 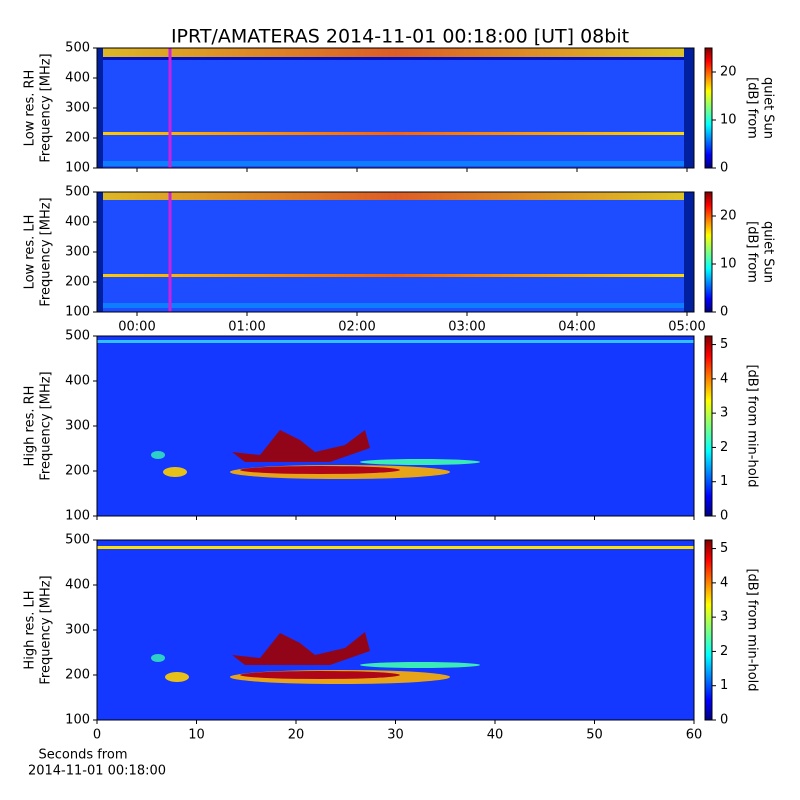 What do you see at coordinates (30, 426) in the screenshot?
I see `y-axis-label: High res. RH` at bounding box center [30, 426].